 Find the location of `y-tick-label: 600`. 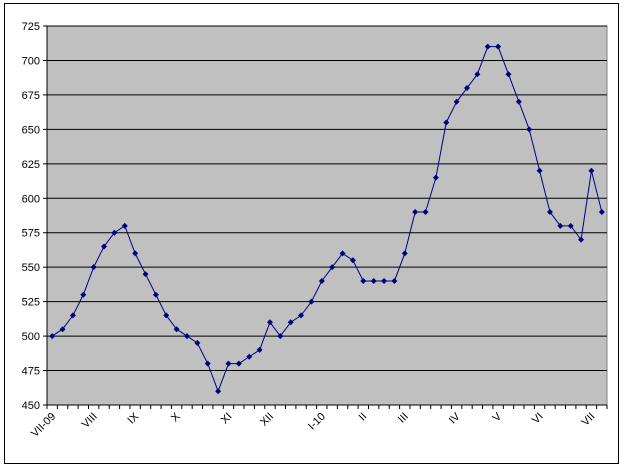

y-tick-label: 600 is located at coordinates (31, 199).